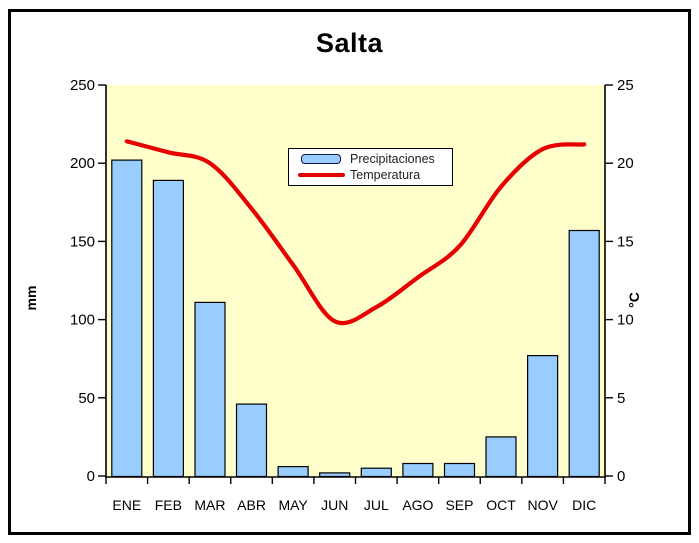 The image size is (699, 543). What do you see at coordinates (86, 398) in the screenshot?
I see `left-tick-label-50: 50` at bounding box center [86, 398].